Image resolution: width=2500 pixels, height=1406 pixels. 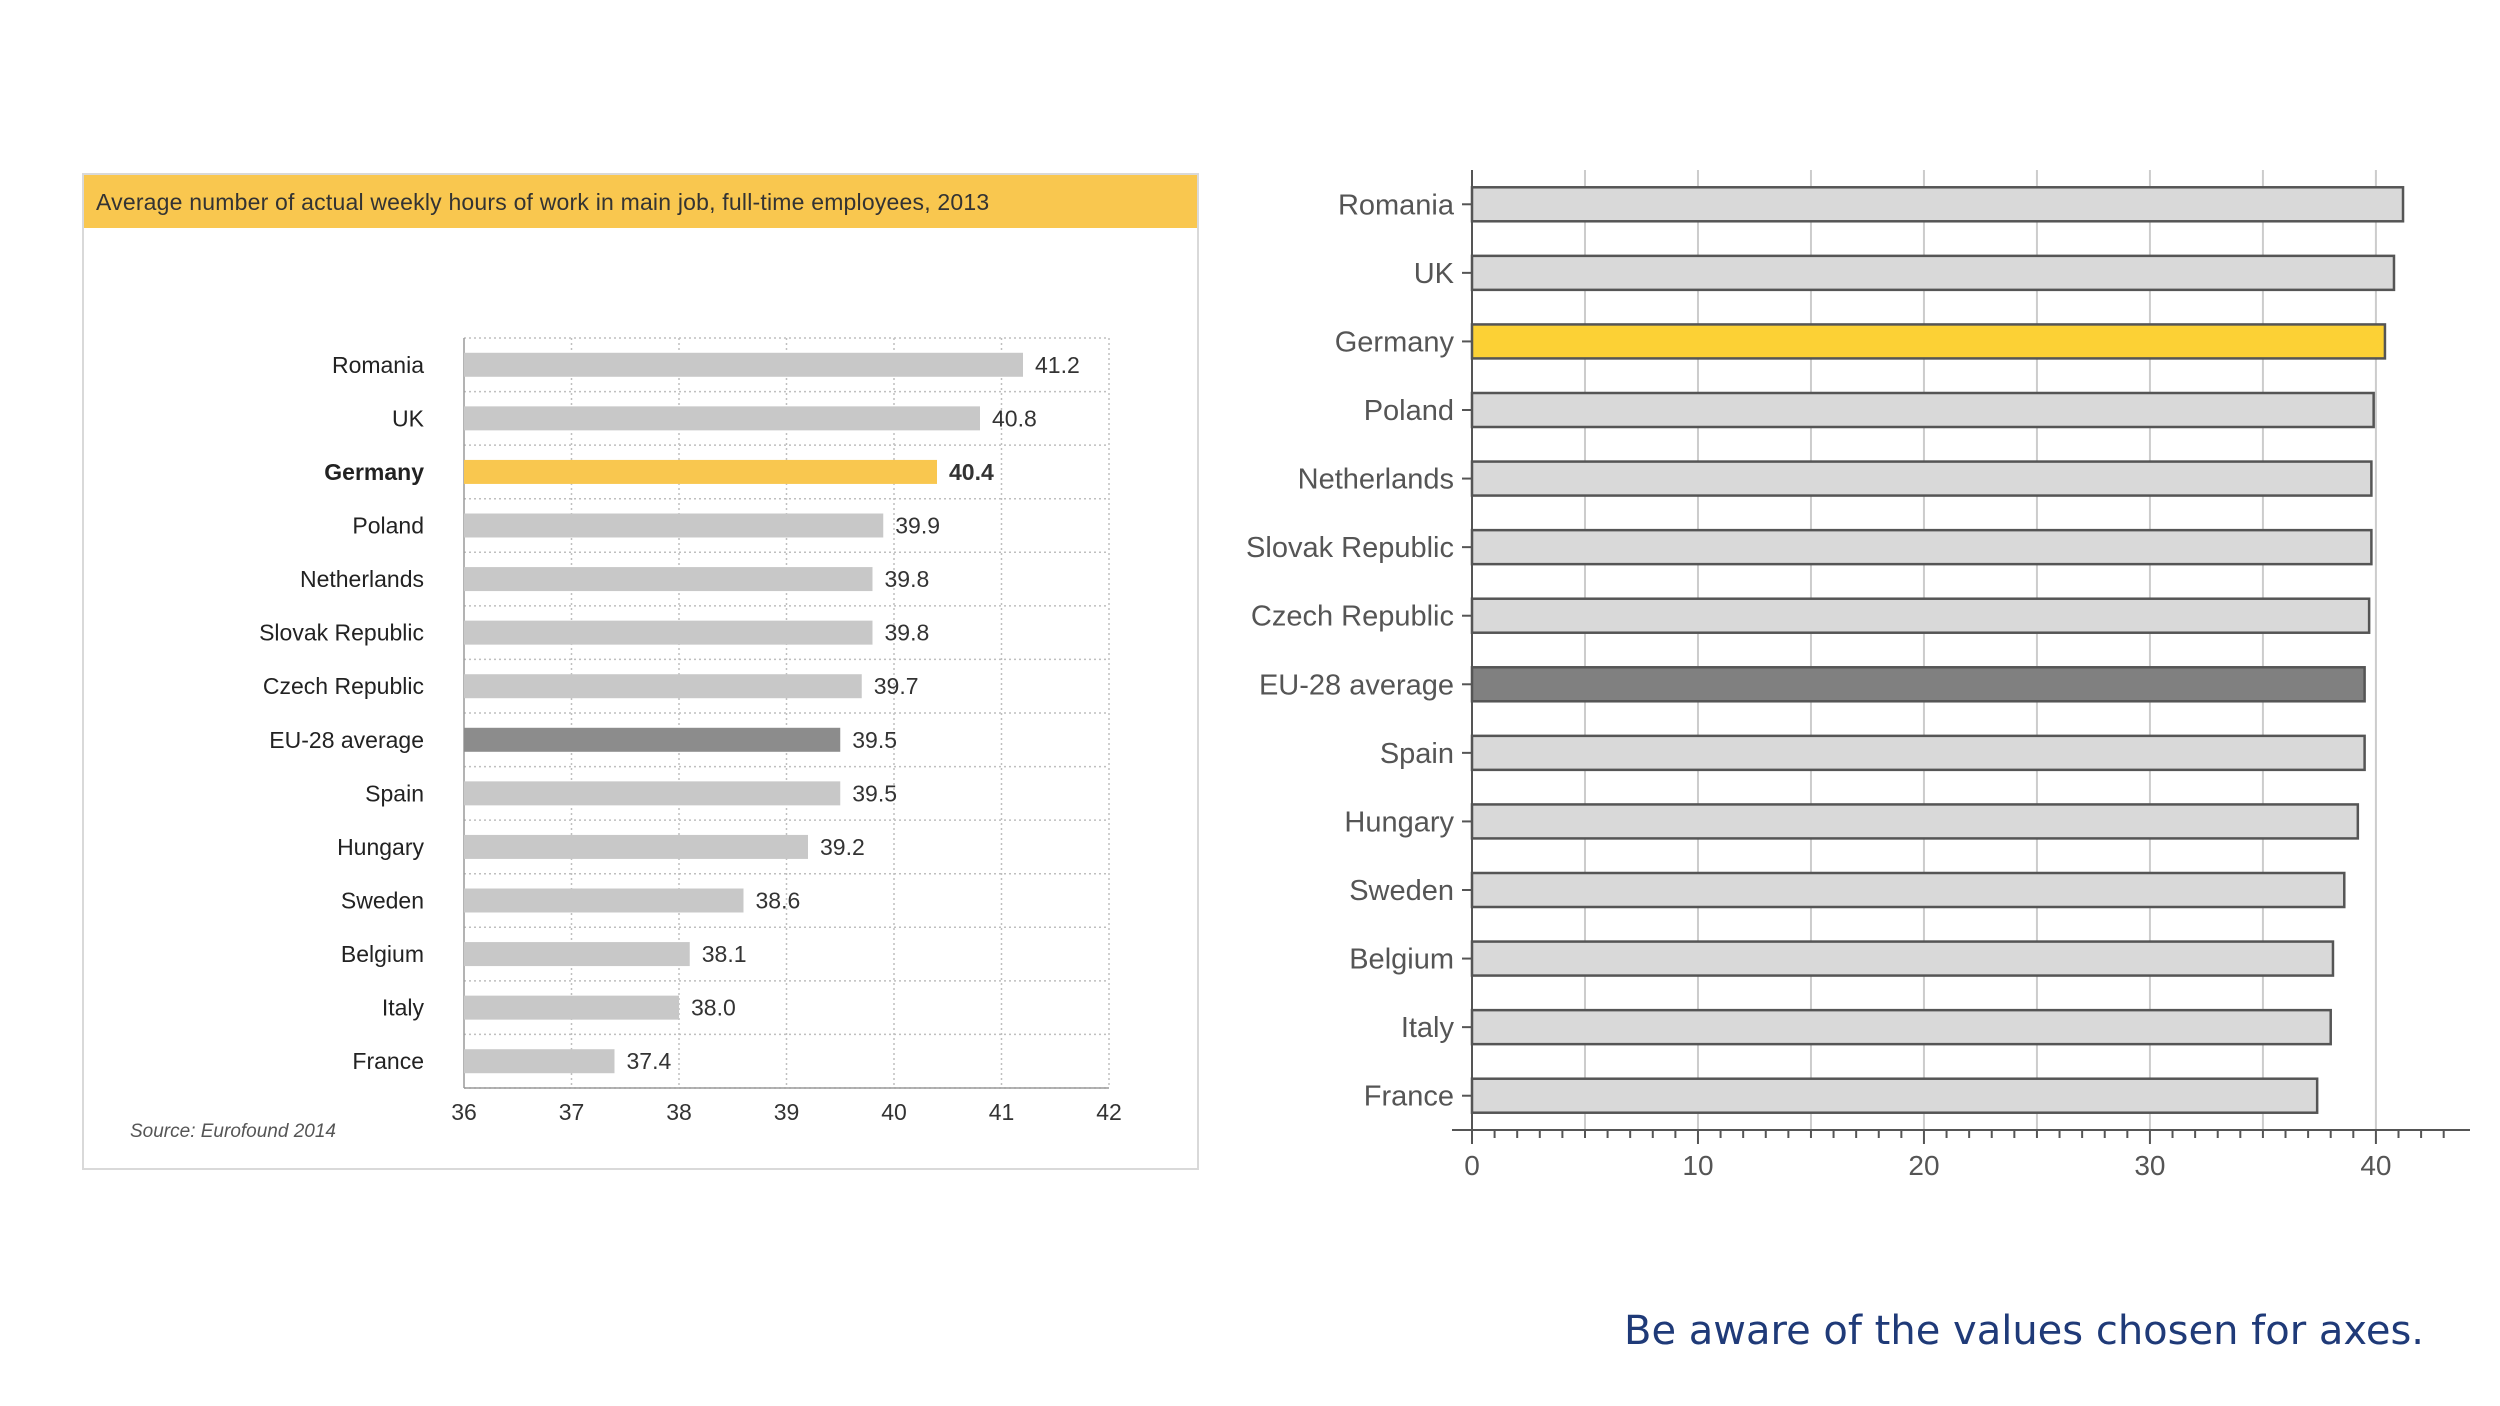 I want to click on right-bar-eu-28-average, so click(x=1918, y=684).